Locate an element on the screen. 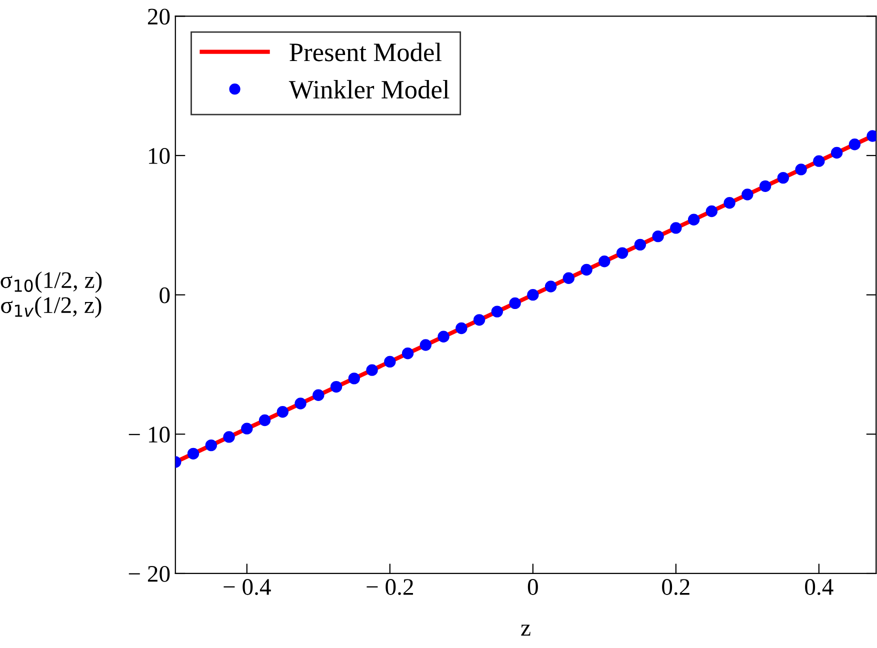  y-tick-label: 10 is located at coordinates (159, 156).